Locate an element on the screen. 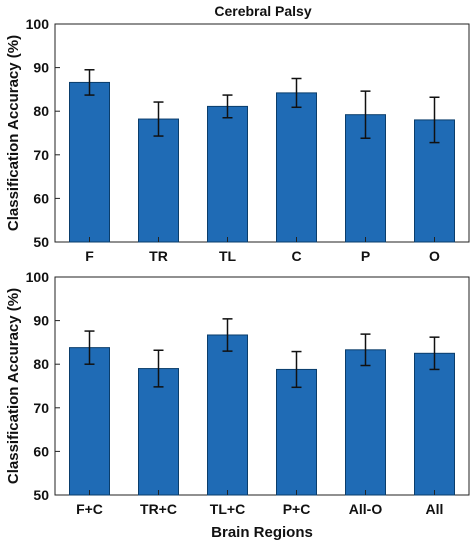 The width and height of the screenshot is (474, 545). x-tick-label: P is located at coordinates (365, 256).